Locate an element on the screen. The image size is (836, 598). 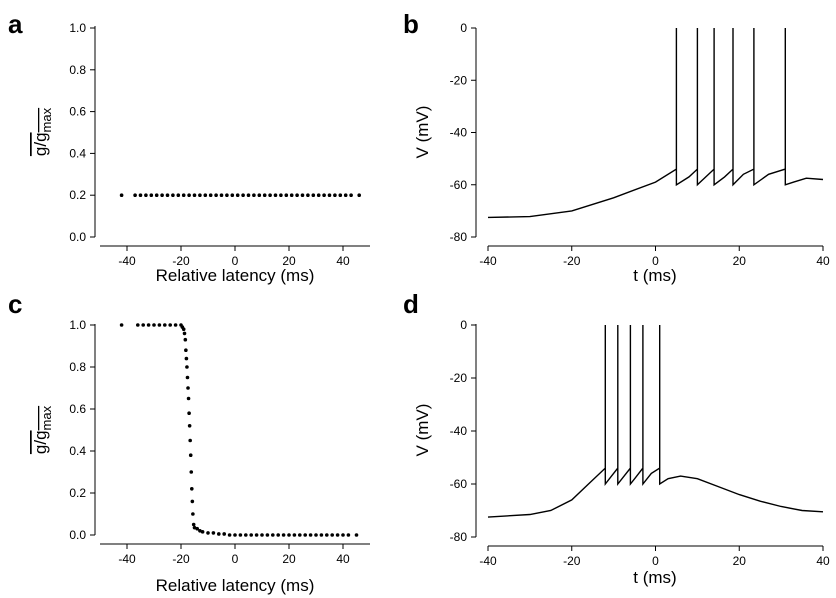
panel-b-xtick-label-1: -20 is located at coordinates (572, 261).